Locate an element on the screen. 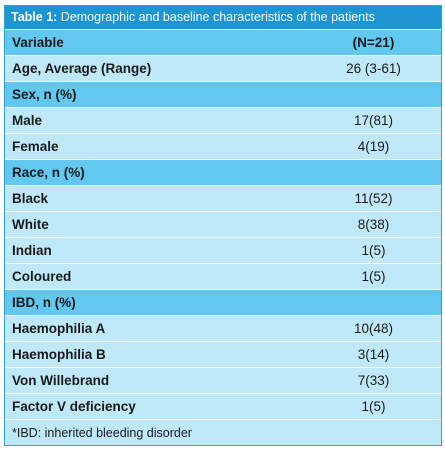 Image resolution: width=445 pixels, height=463 pixels. table-row: Sex, n (%) is located at coordinates (223, 94).